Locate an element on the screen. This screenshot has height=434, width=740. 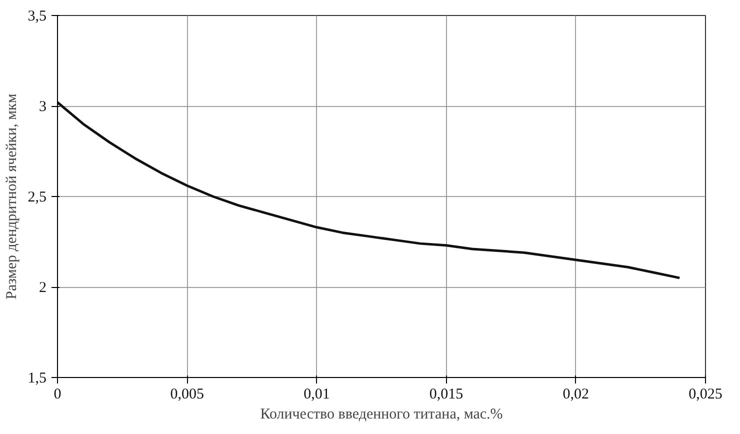
y-tick-label: 2,5 is located at coordinates (37, 198).